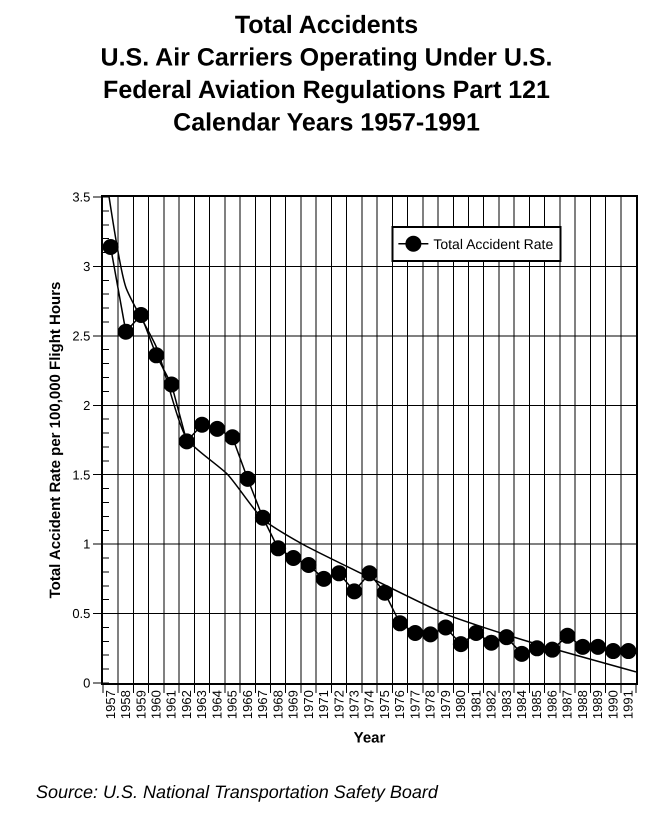 The width and height of the screenshot is (653, 822). What do you see at coordinates (384, 705) in the screenshot?
I see `x-tick-label: 1975` at bounding box center [384, 705].